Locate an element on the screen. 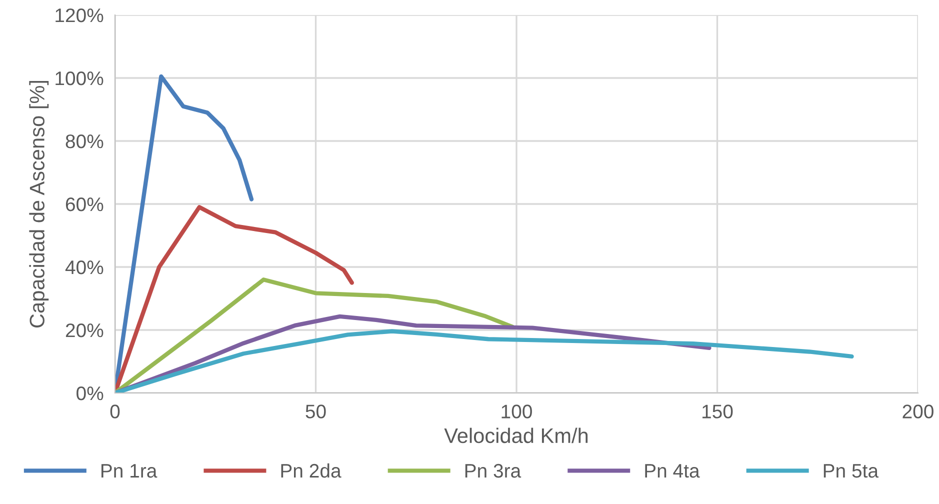  y-tick-label: 80% is located at coordinates (85, 141).